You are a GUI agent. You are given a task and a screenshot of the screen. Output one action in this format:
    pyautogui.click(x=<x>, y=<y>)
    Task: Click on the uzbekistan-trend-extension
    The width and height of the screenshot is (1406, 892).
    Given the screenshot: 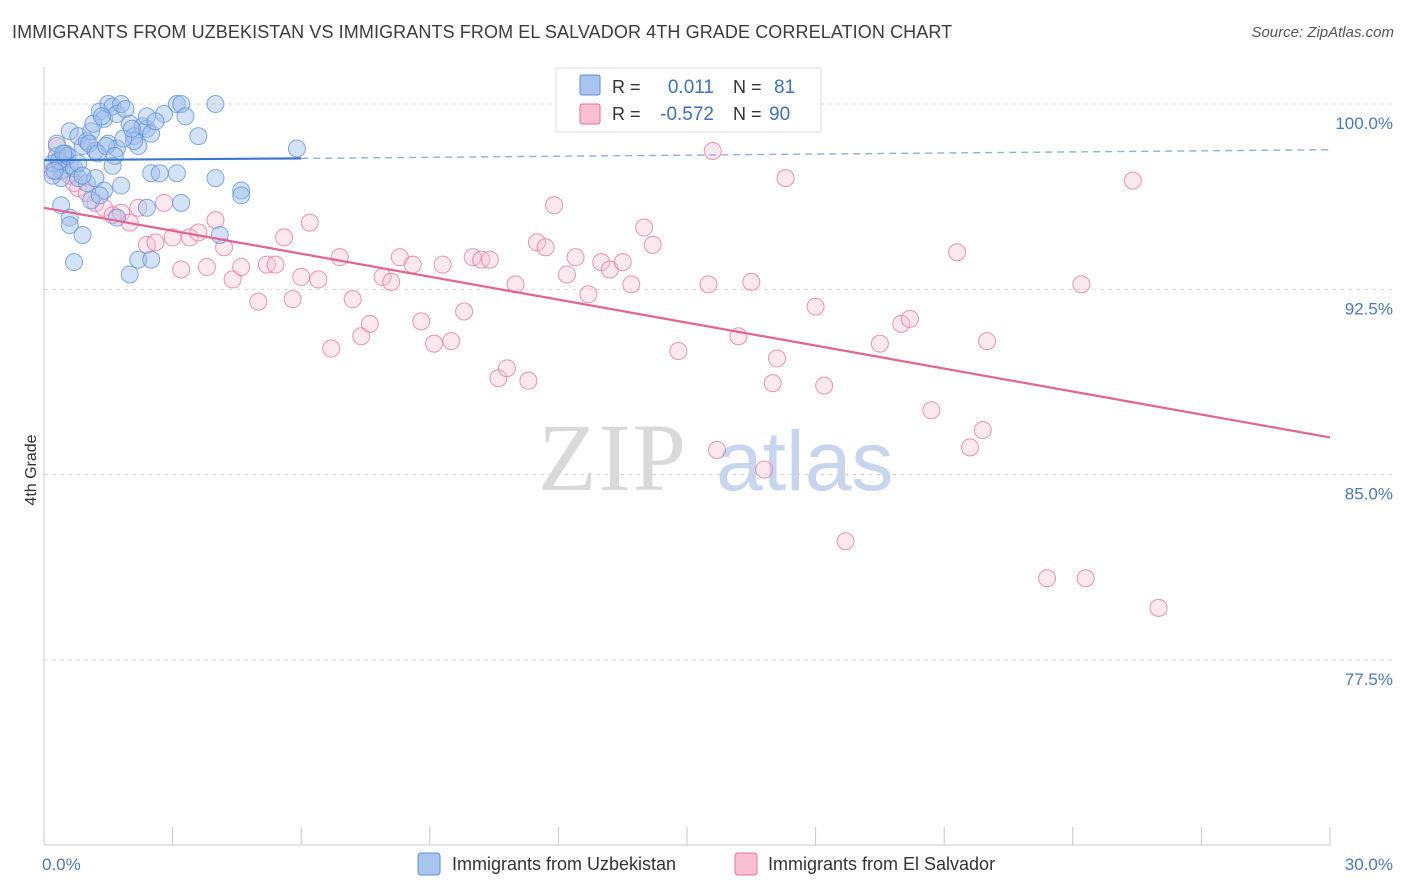 What is the action you would take?
    pyautogui.click(x=816, y=154)
    